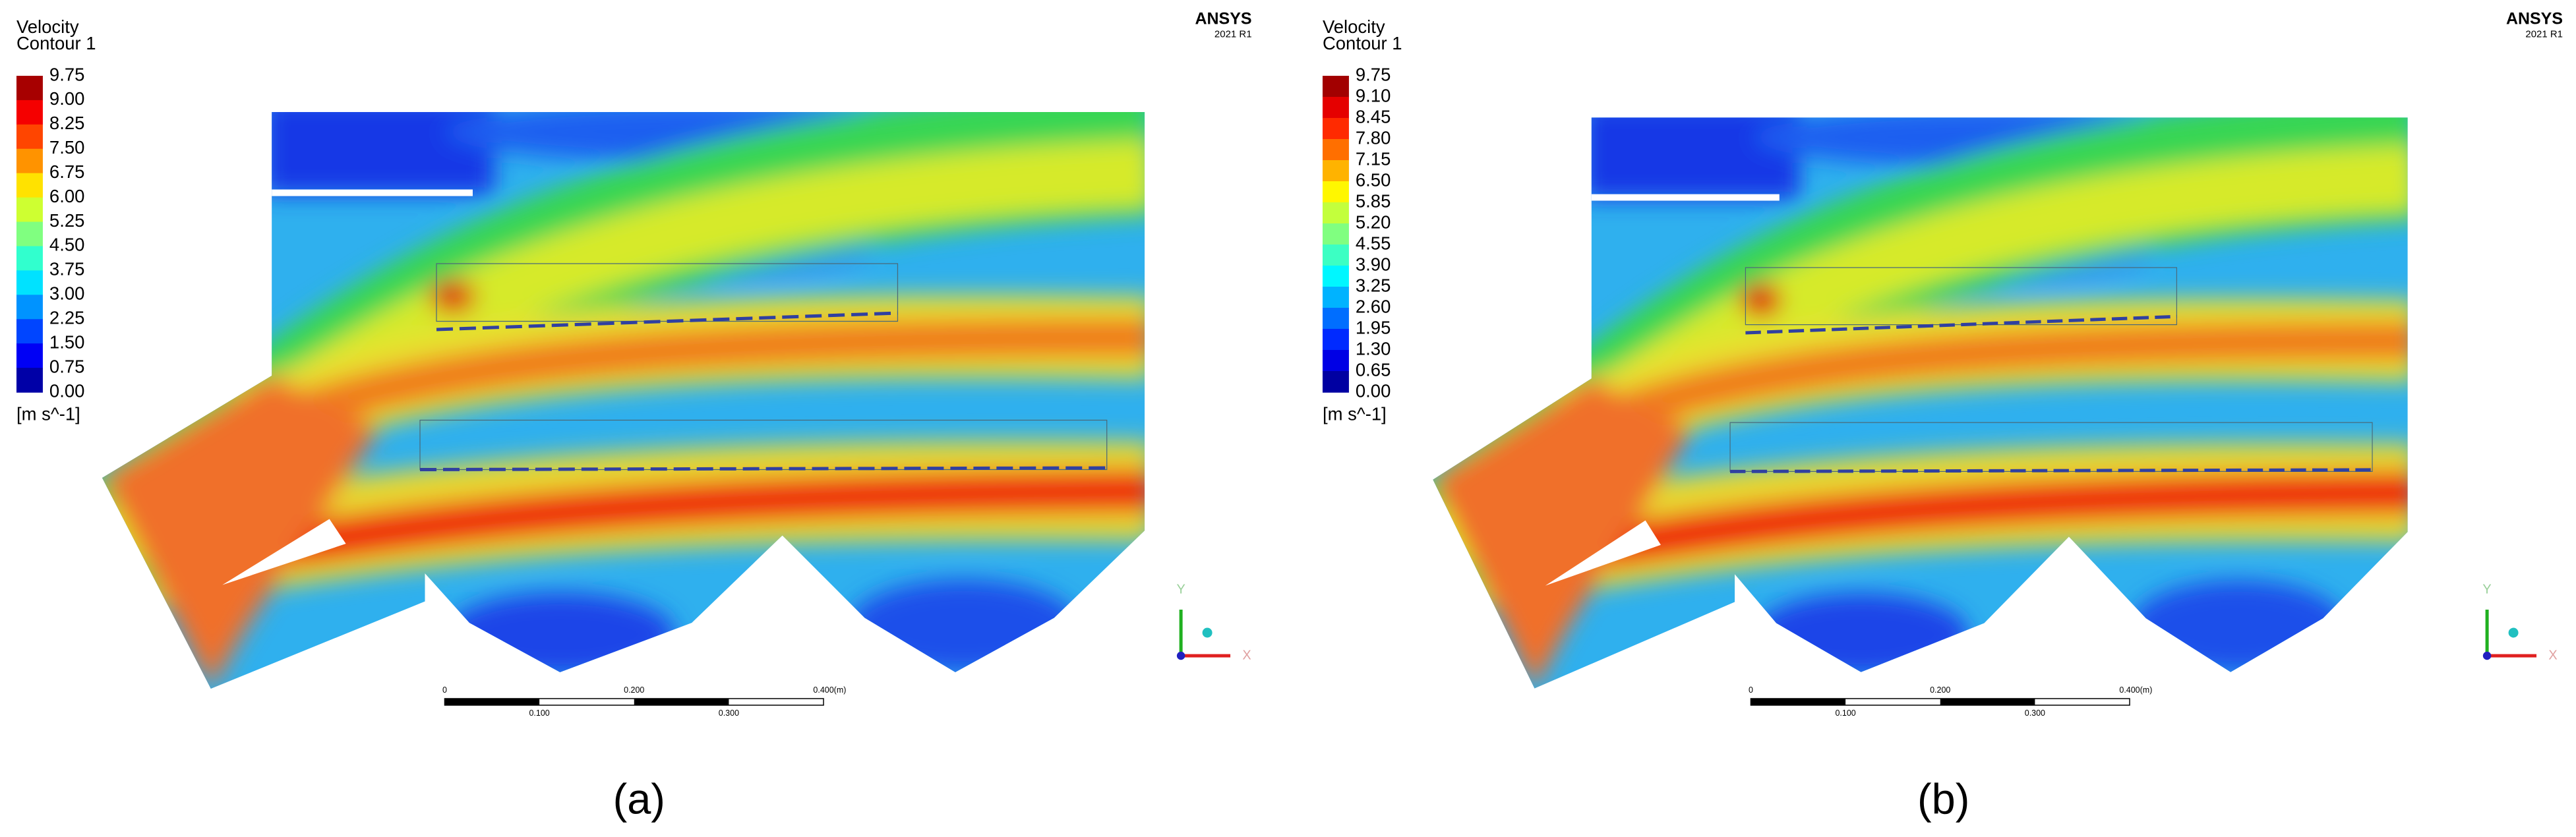 The image size is (2576, 837). I want to click on legend-level: 7.80, so click(1374, 137).